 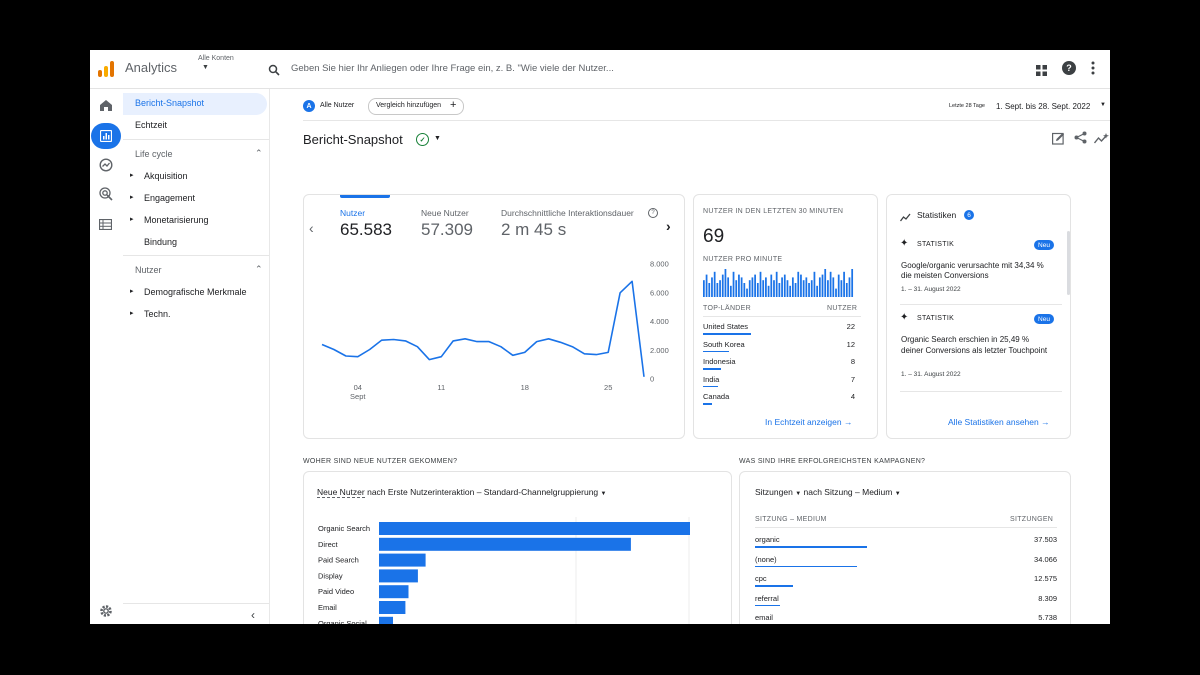 What do you see at coordinates (196, 155) in the screenshot?
I see `nav-section-lifecycle: Life cycle ⌃` at bounding box center [196, 155].